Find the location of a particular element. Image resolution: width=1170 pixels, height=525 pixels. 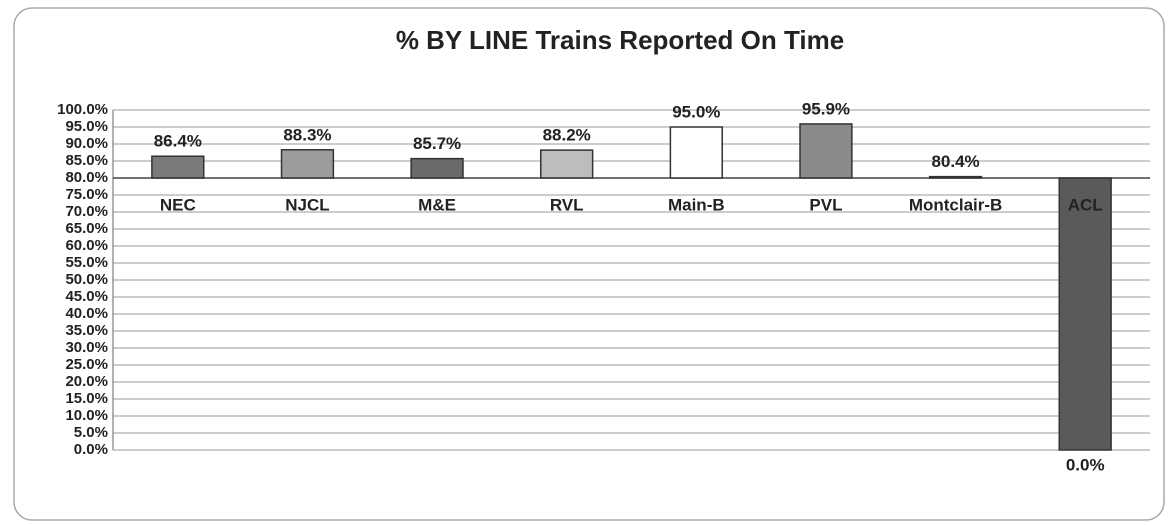

value-label: 88.2% is located at coordinates (567, 135).